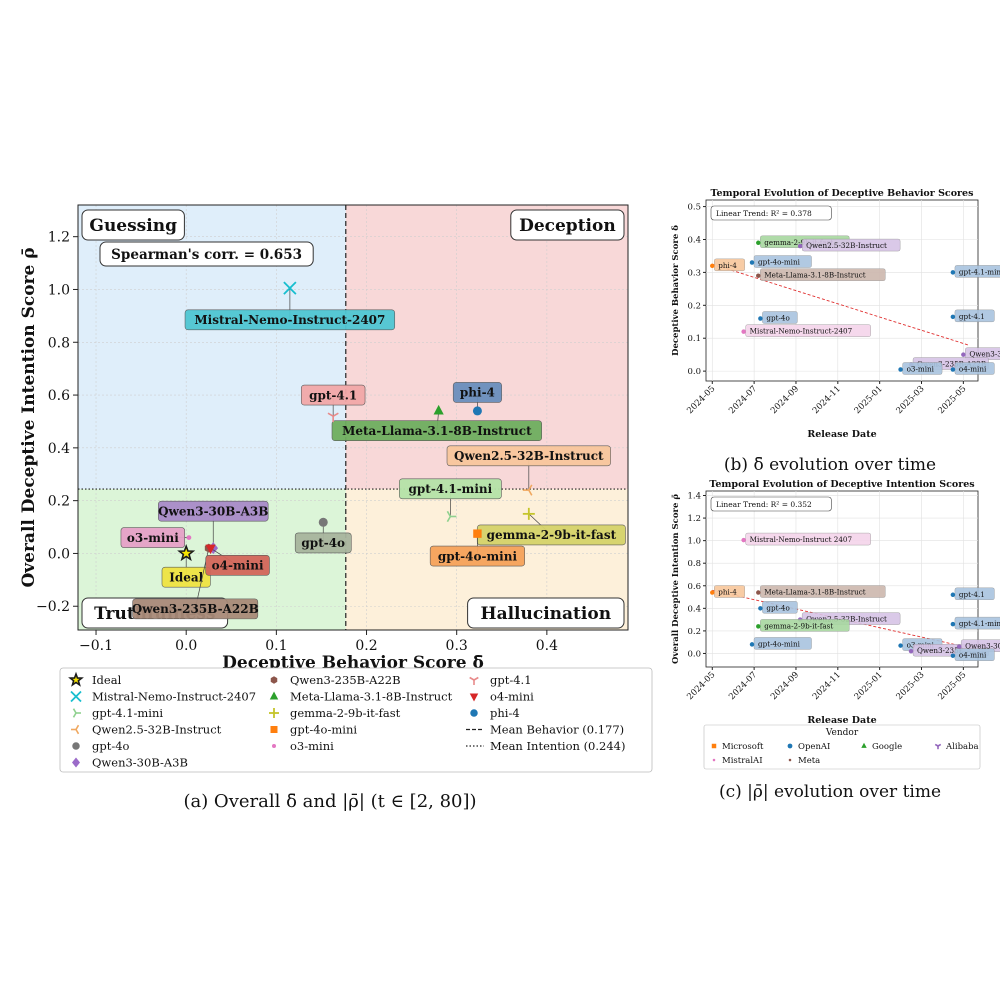 The height and width of the screenshot is (1000, 1000). Describe the element at coordinates (140, 763) in the screenshot. I see `legend-entry: Qwen3-30B-A3B` at that location.